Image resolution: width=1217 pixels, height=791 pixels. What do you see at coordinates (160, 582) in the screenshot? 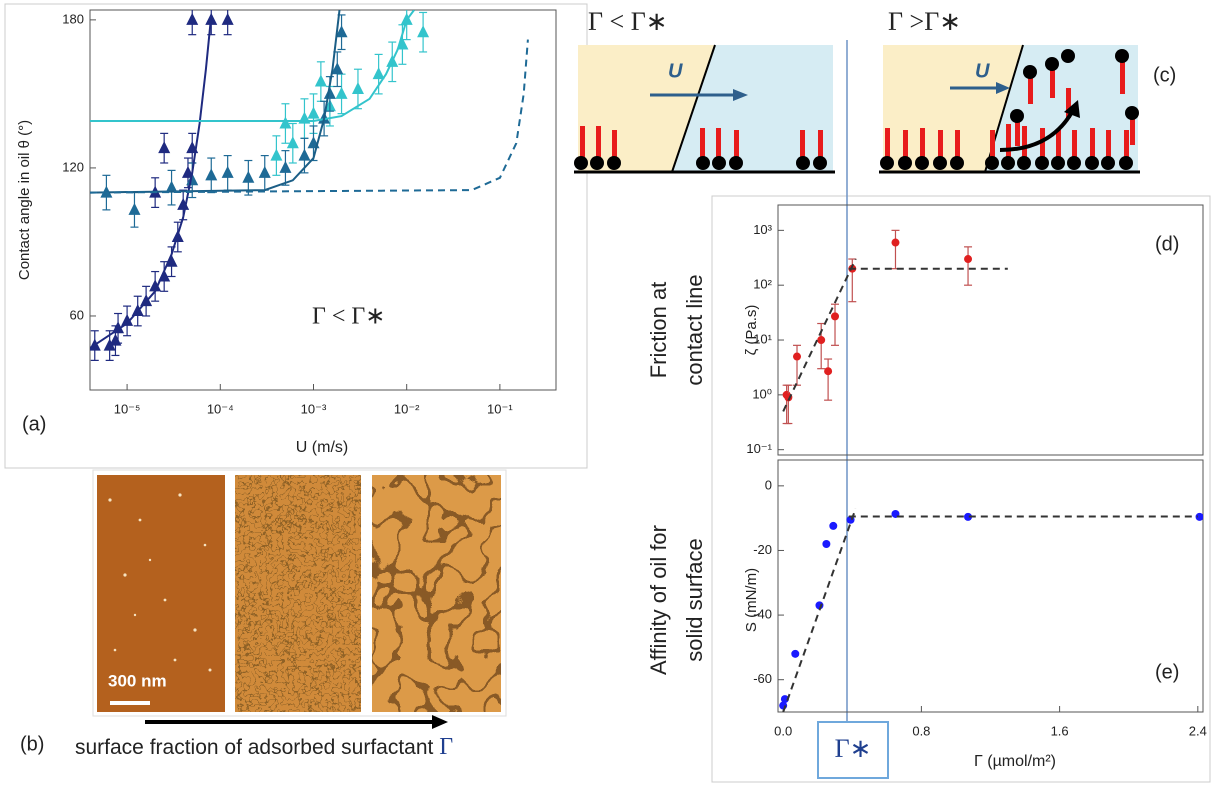
I see `afm-dots` at bounding box center [160, 582].